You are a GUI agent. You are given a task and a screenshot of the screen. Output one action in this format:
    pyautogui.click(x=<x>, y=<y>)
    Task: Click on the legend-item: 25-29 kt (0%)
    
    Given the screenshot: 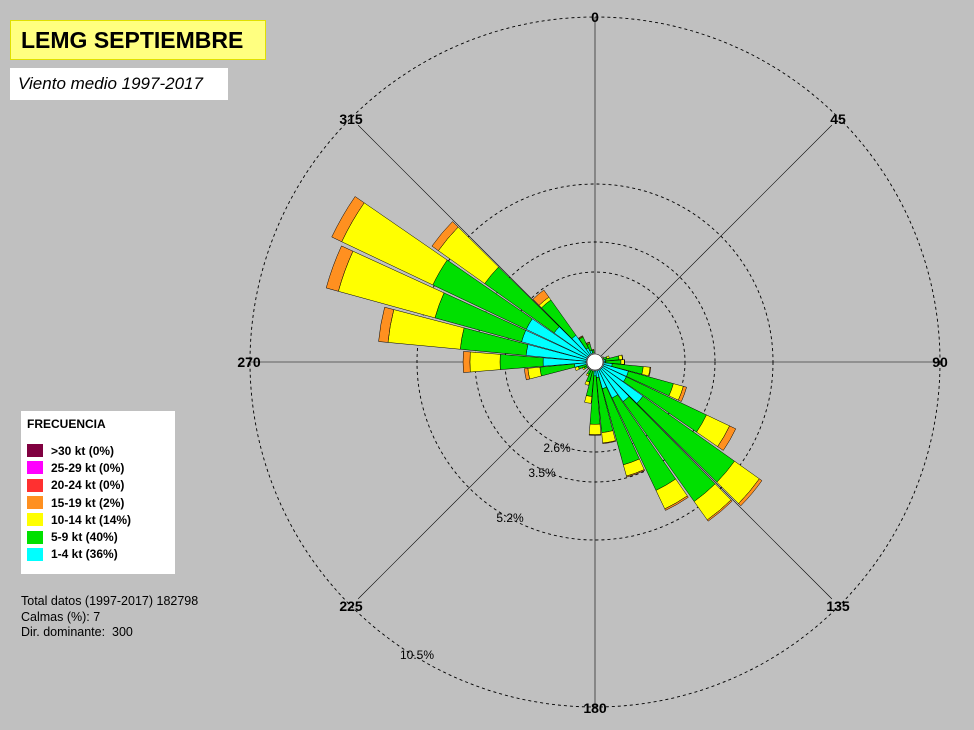 What is the action you would take?
    pyautogui.click(x=101, y=467)
    